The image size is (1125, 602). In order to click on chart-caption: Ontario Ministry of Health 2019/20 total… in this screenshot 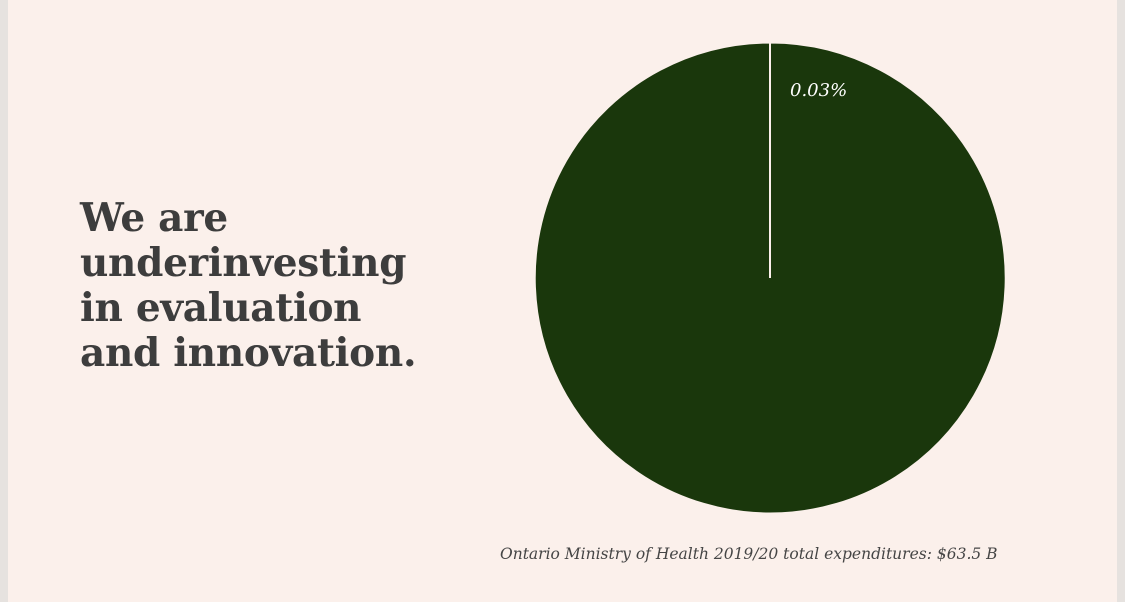, I will do `click(749, 554)`.